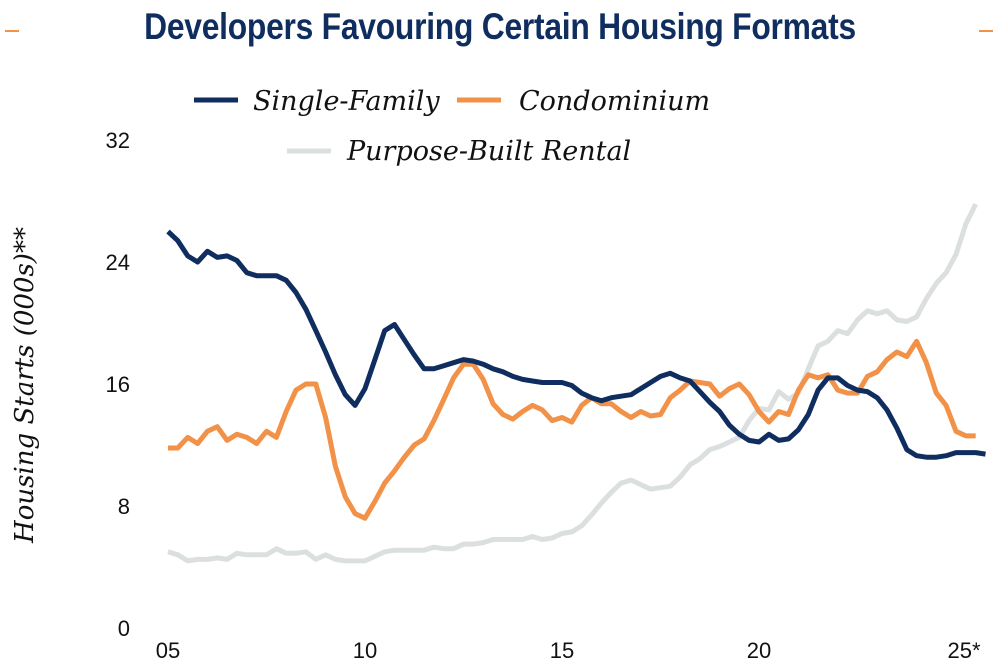 The image size is (1000, 667). I want to click on y-tick-label: 24, so click(118, 262).